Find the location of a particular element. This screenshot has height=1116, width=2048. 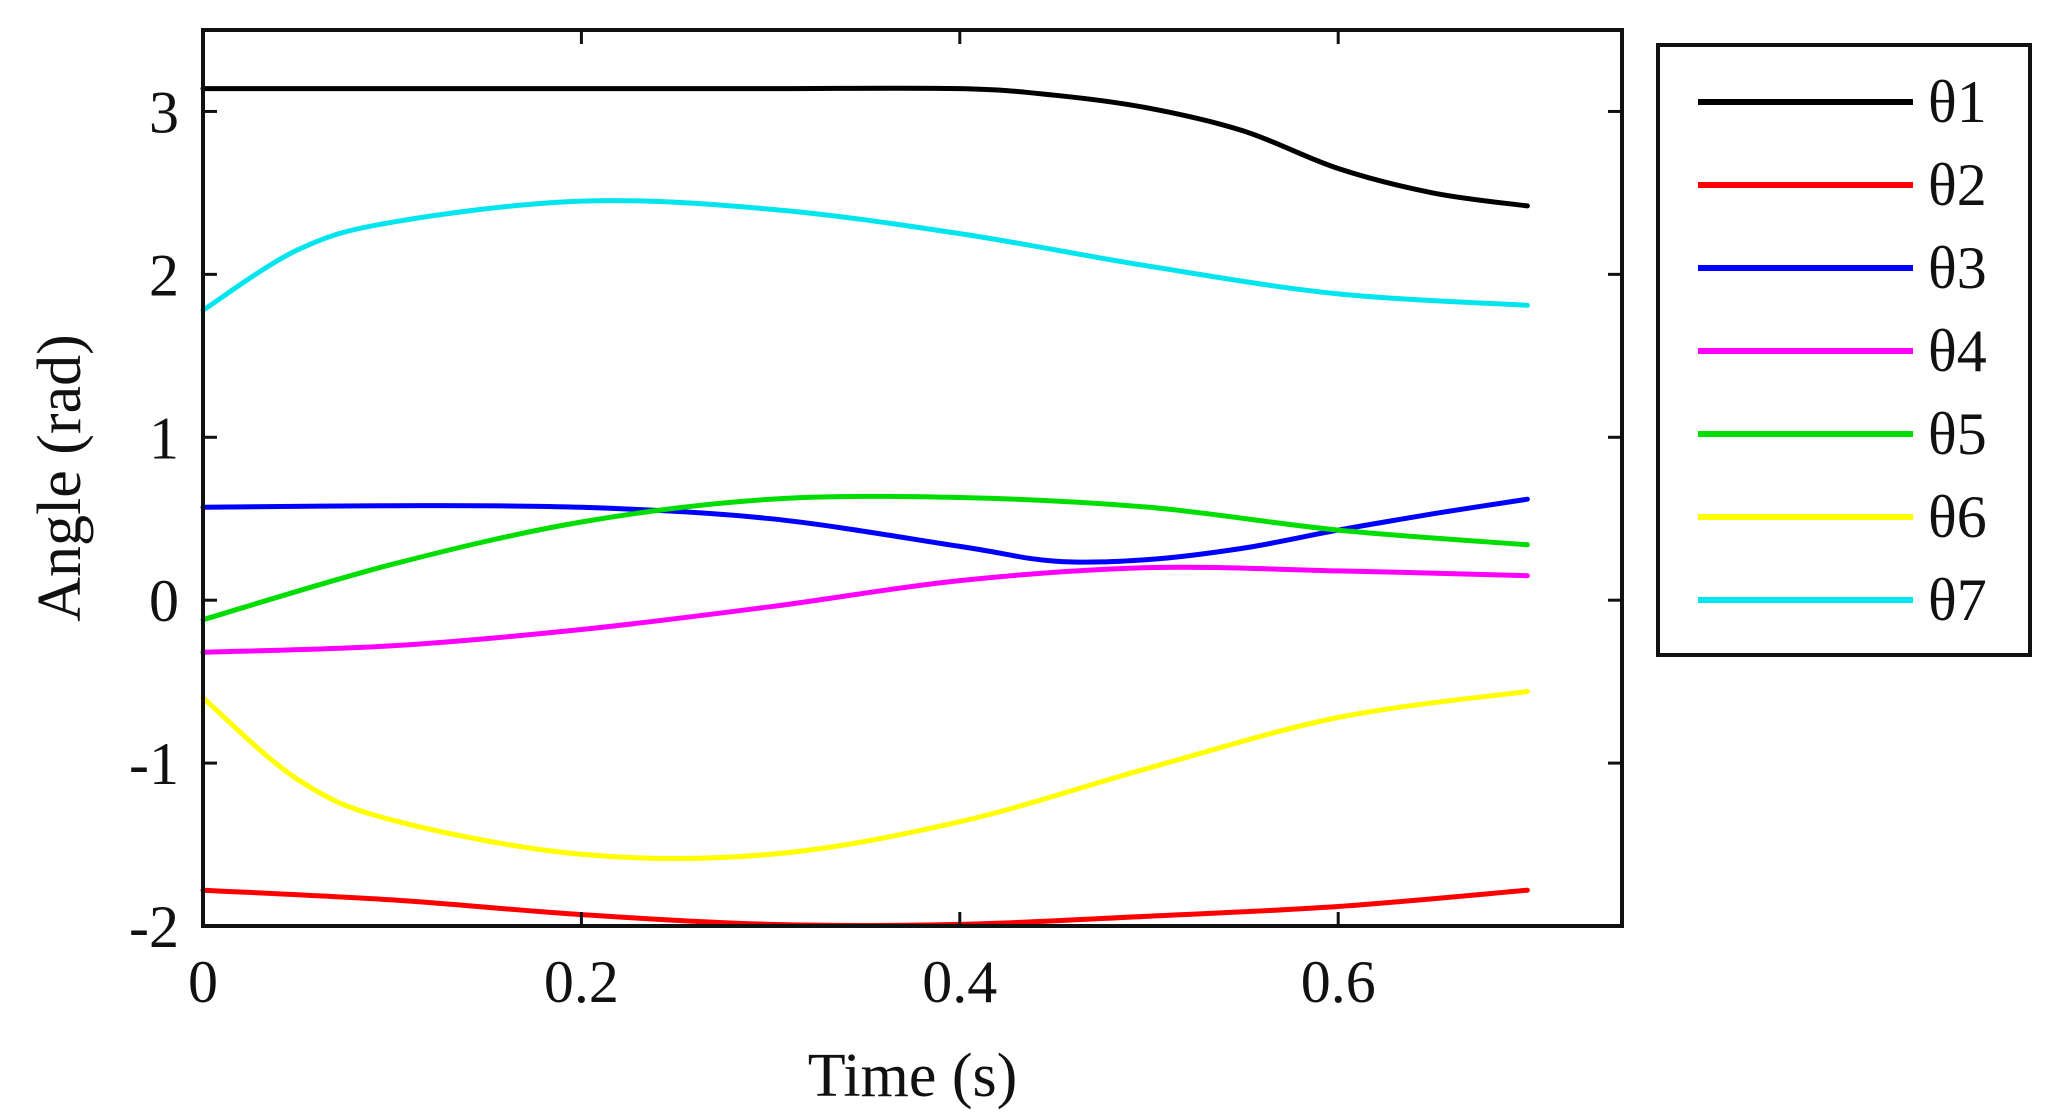

legend-label-3: θ3 is located at coordinates (1957, 268).